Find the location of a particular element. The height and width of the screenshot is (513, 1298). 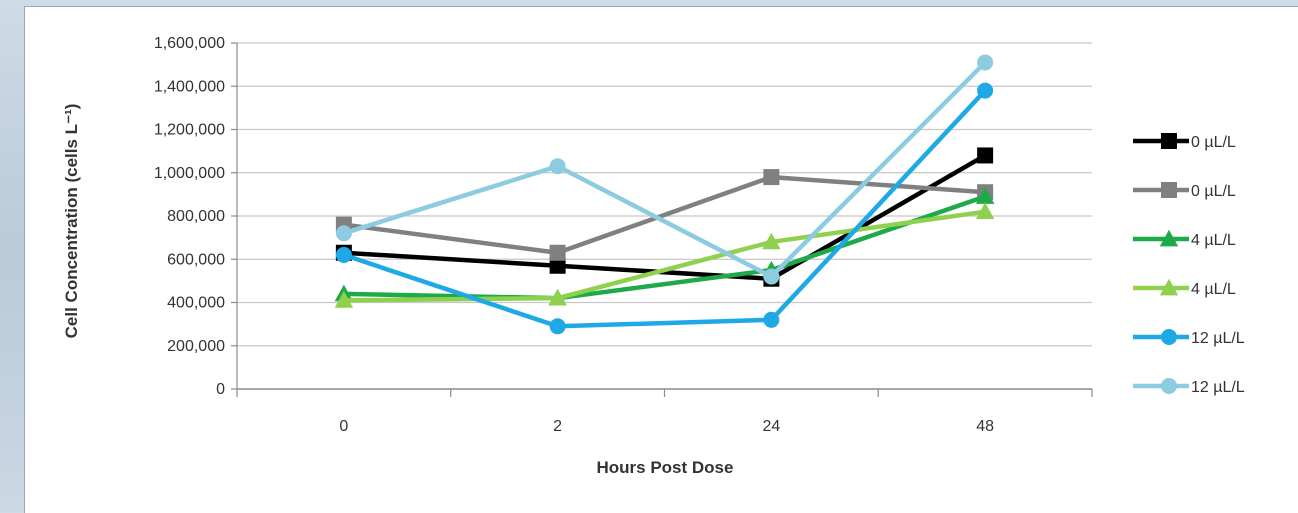

y-tick-label: 400,000 is located at coordinates (196, 303).